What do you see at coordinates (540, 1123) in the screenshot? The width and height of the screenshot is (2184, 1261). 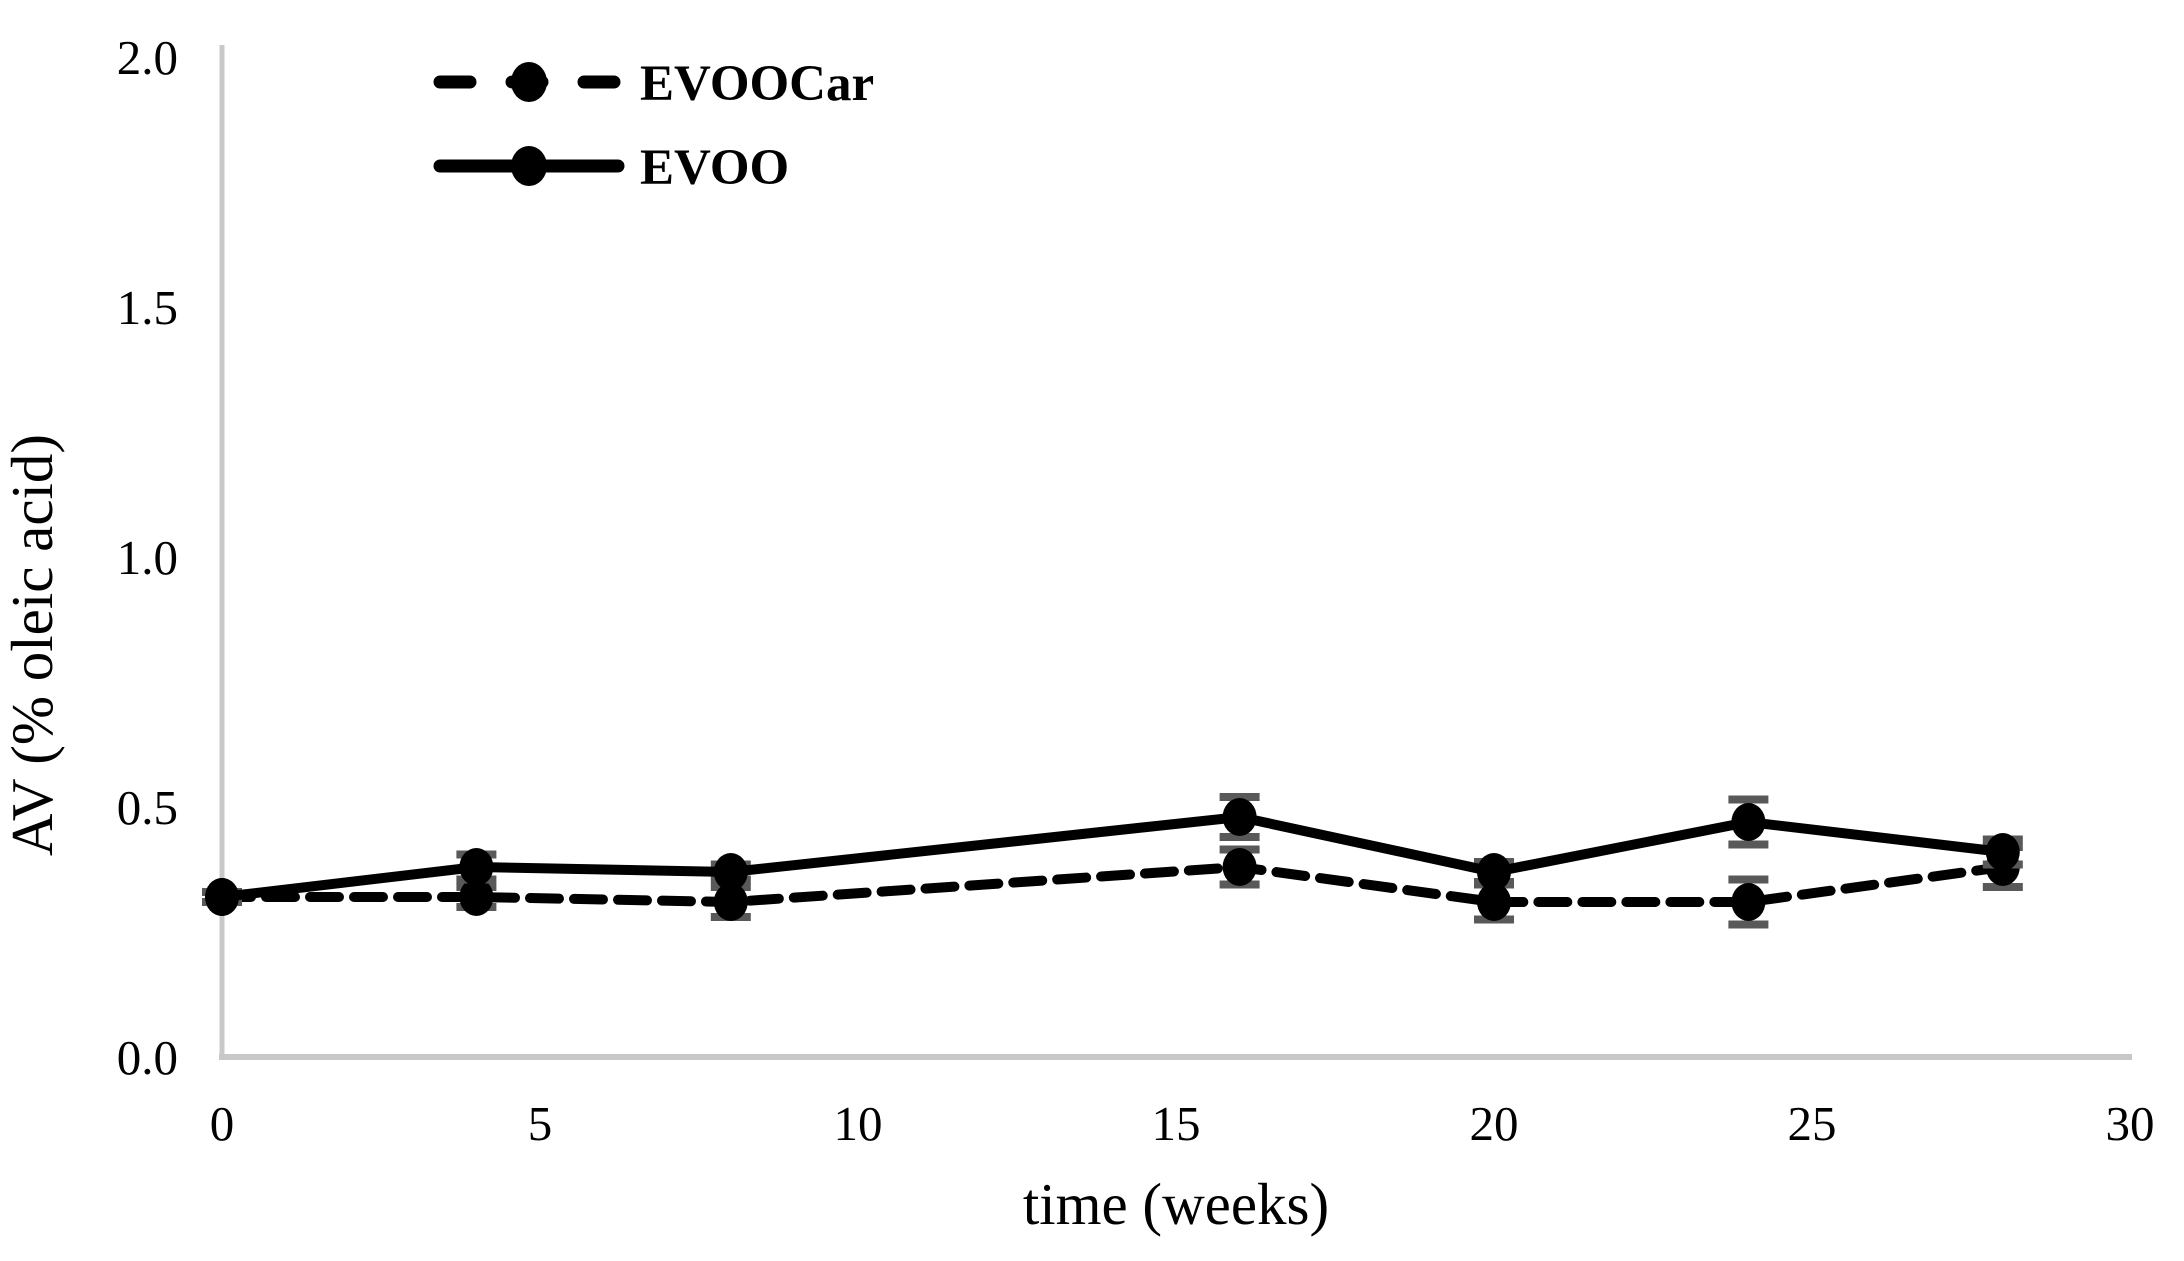 I see `x-tick-label: 5` at bounding box center [540, 1123].